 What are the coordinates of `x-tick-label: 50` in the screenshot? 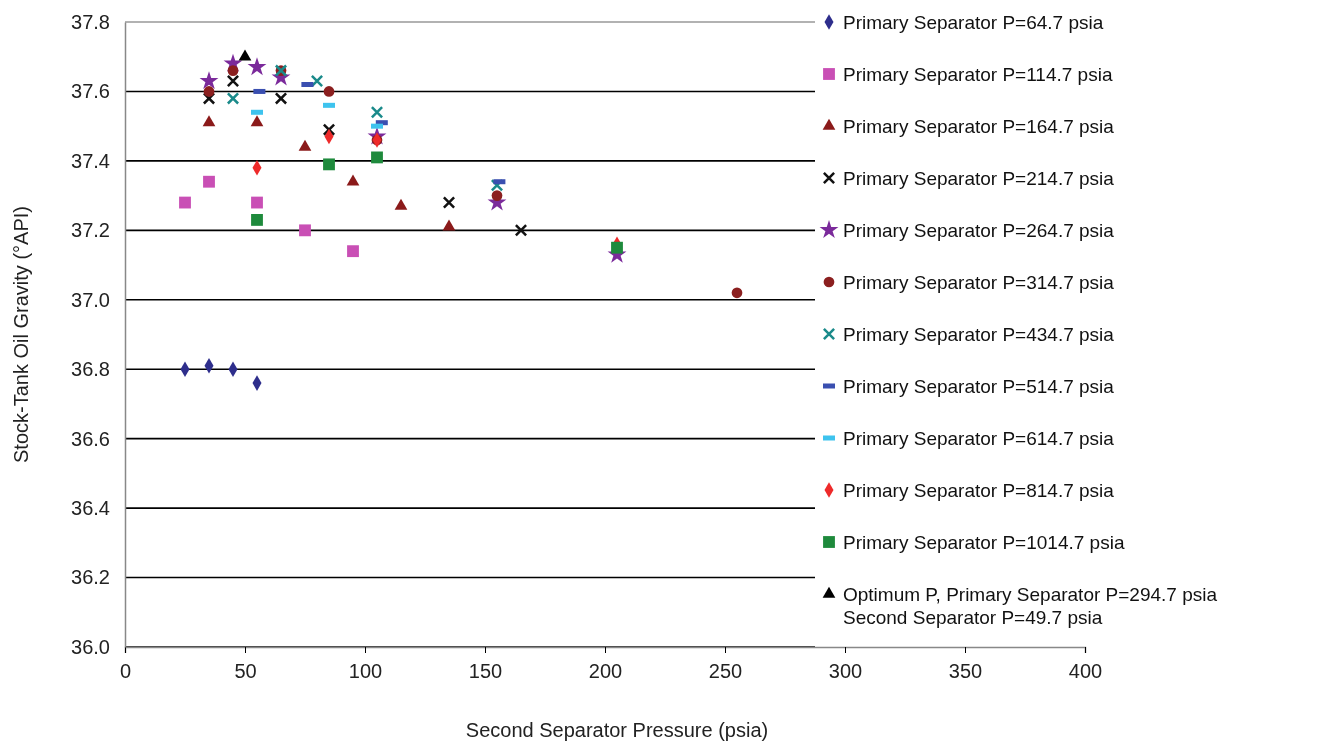 It's located at (245, 671).